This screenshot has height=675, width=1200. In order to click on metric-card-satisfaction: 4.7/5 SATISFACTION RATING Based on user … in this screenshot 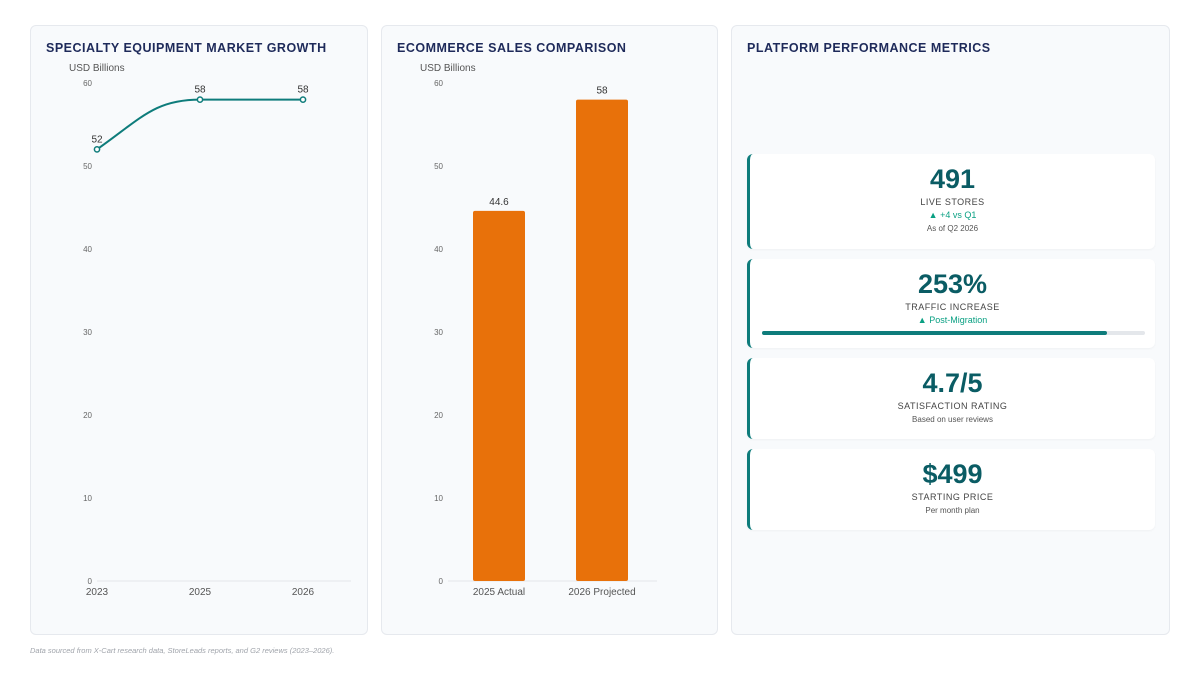, I will do `click(951, 398)`.